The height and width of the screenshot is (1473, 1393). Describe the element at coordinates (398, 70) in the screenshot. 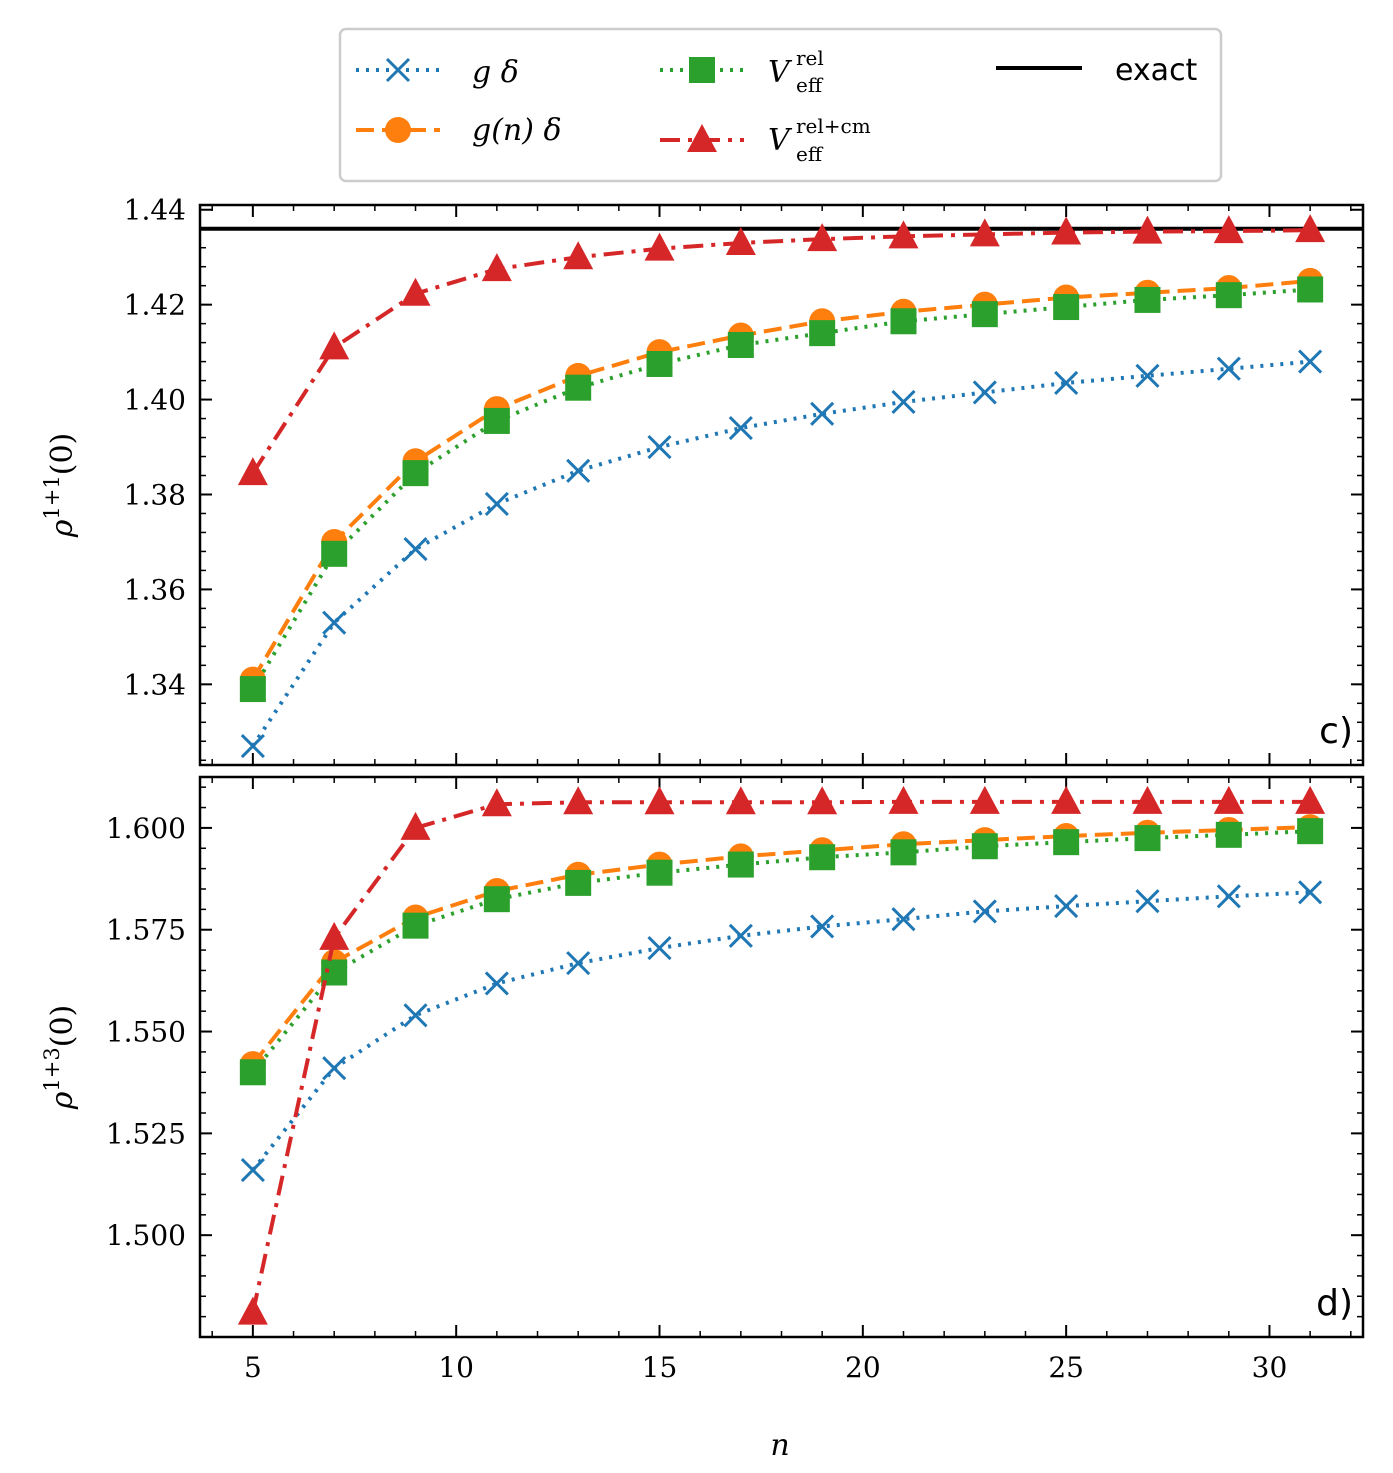

I see `legend-marker-g_delta` at that location.